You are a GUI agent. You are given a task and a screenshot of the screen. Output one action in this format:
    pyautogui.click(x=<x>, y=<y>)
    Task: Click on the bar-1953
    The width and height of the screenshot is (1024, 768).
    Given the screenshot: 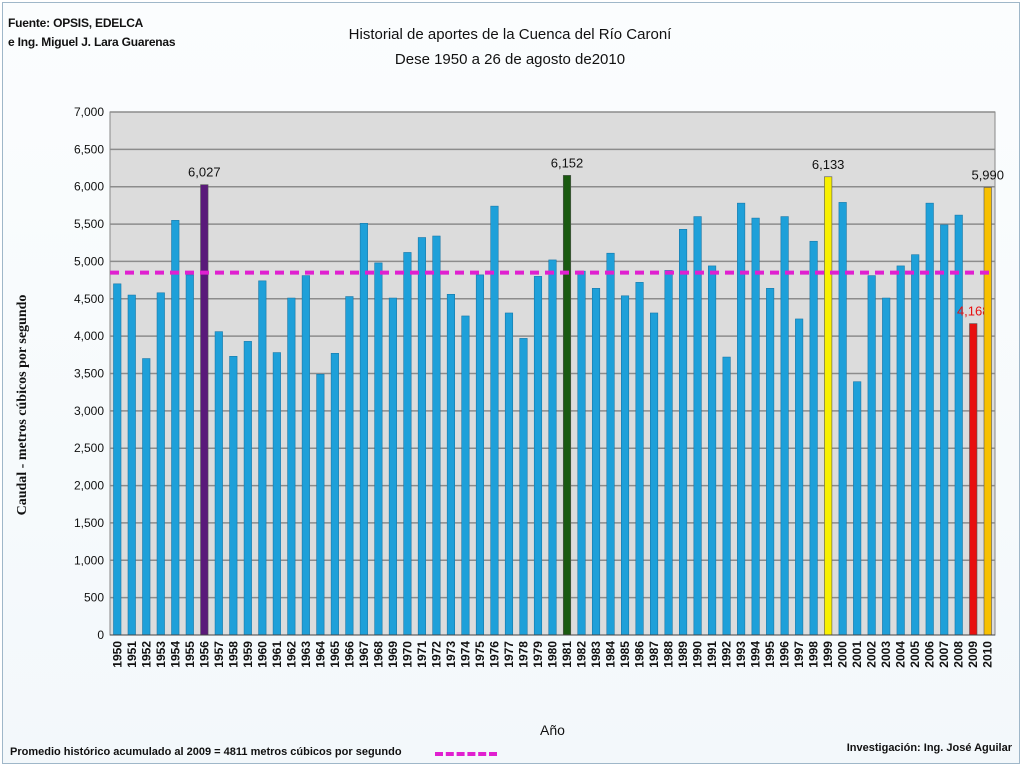 What is the action you would take?
    pyautogui.click(x=160, y=464)
    